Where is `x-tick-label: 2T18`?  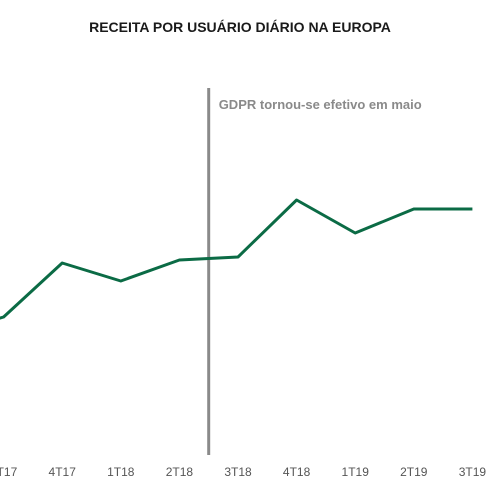
x-tick-label: 2T18 is located at coordinates (180, 472).